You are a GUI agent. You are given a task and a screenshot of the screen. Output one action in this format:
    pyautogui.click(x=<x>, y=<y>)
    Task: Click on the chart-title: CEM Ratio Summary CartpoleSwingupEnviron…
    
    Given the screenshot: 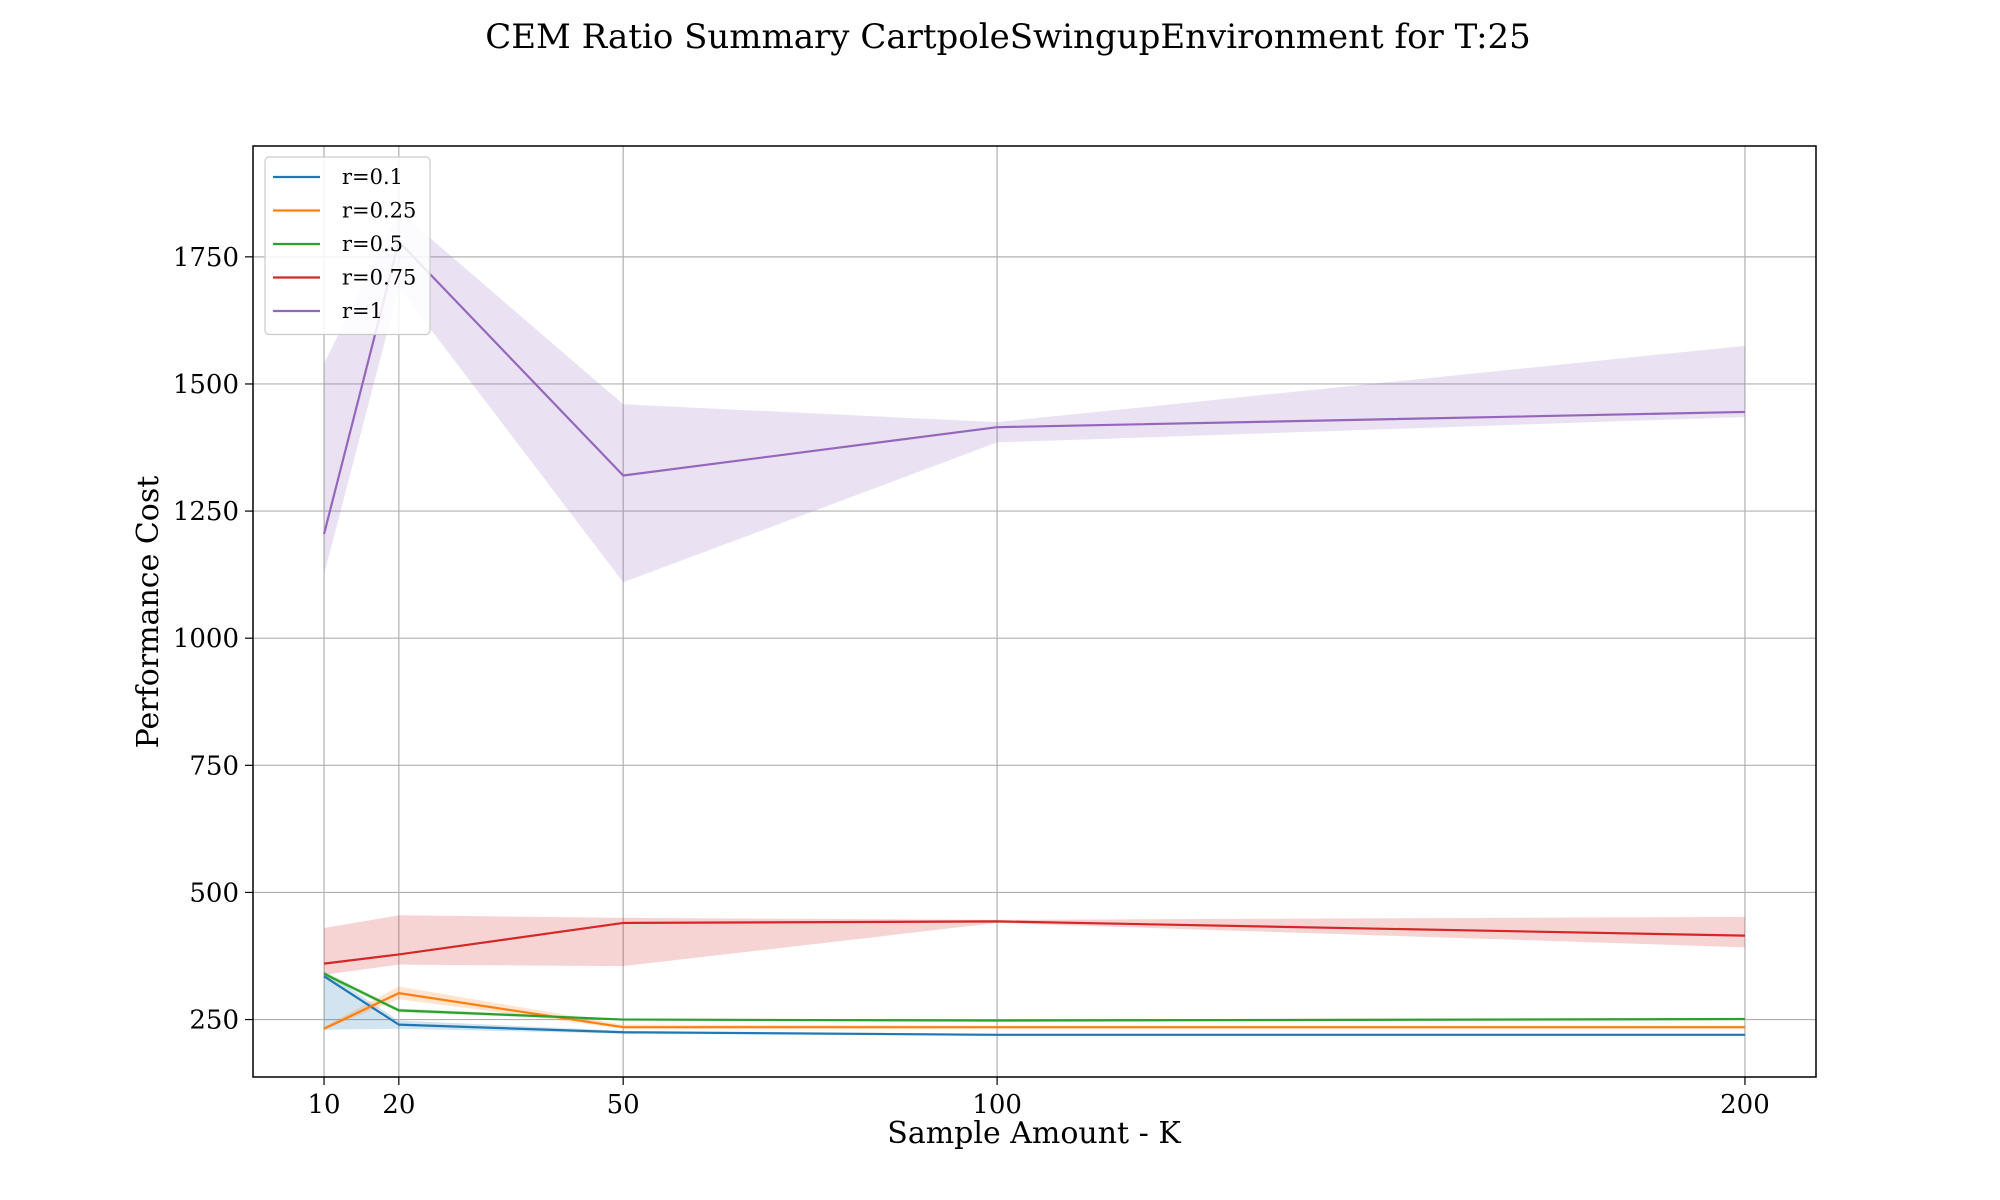 What is the action you would take?
    pyautogui.click(x=1008, y=37)
    